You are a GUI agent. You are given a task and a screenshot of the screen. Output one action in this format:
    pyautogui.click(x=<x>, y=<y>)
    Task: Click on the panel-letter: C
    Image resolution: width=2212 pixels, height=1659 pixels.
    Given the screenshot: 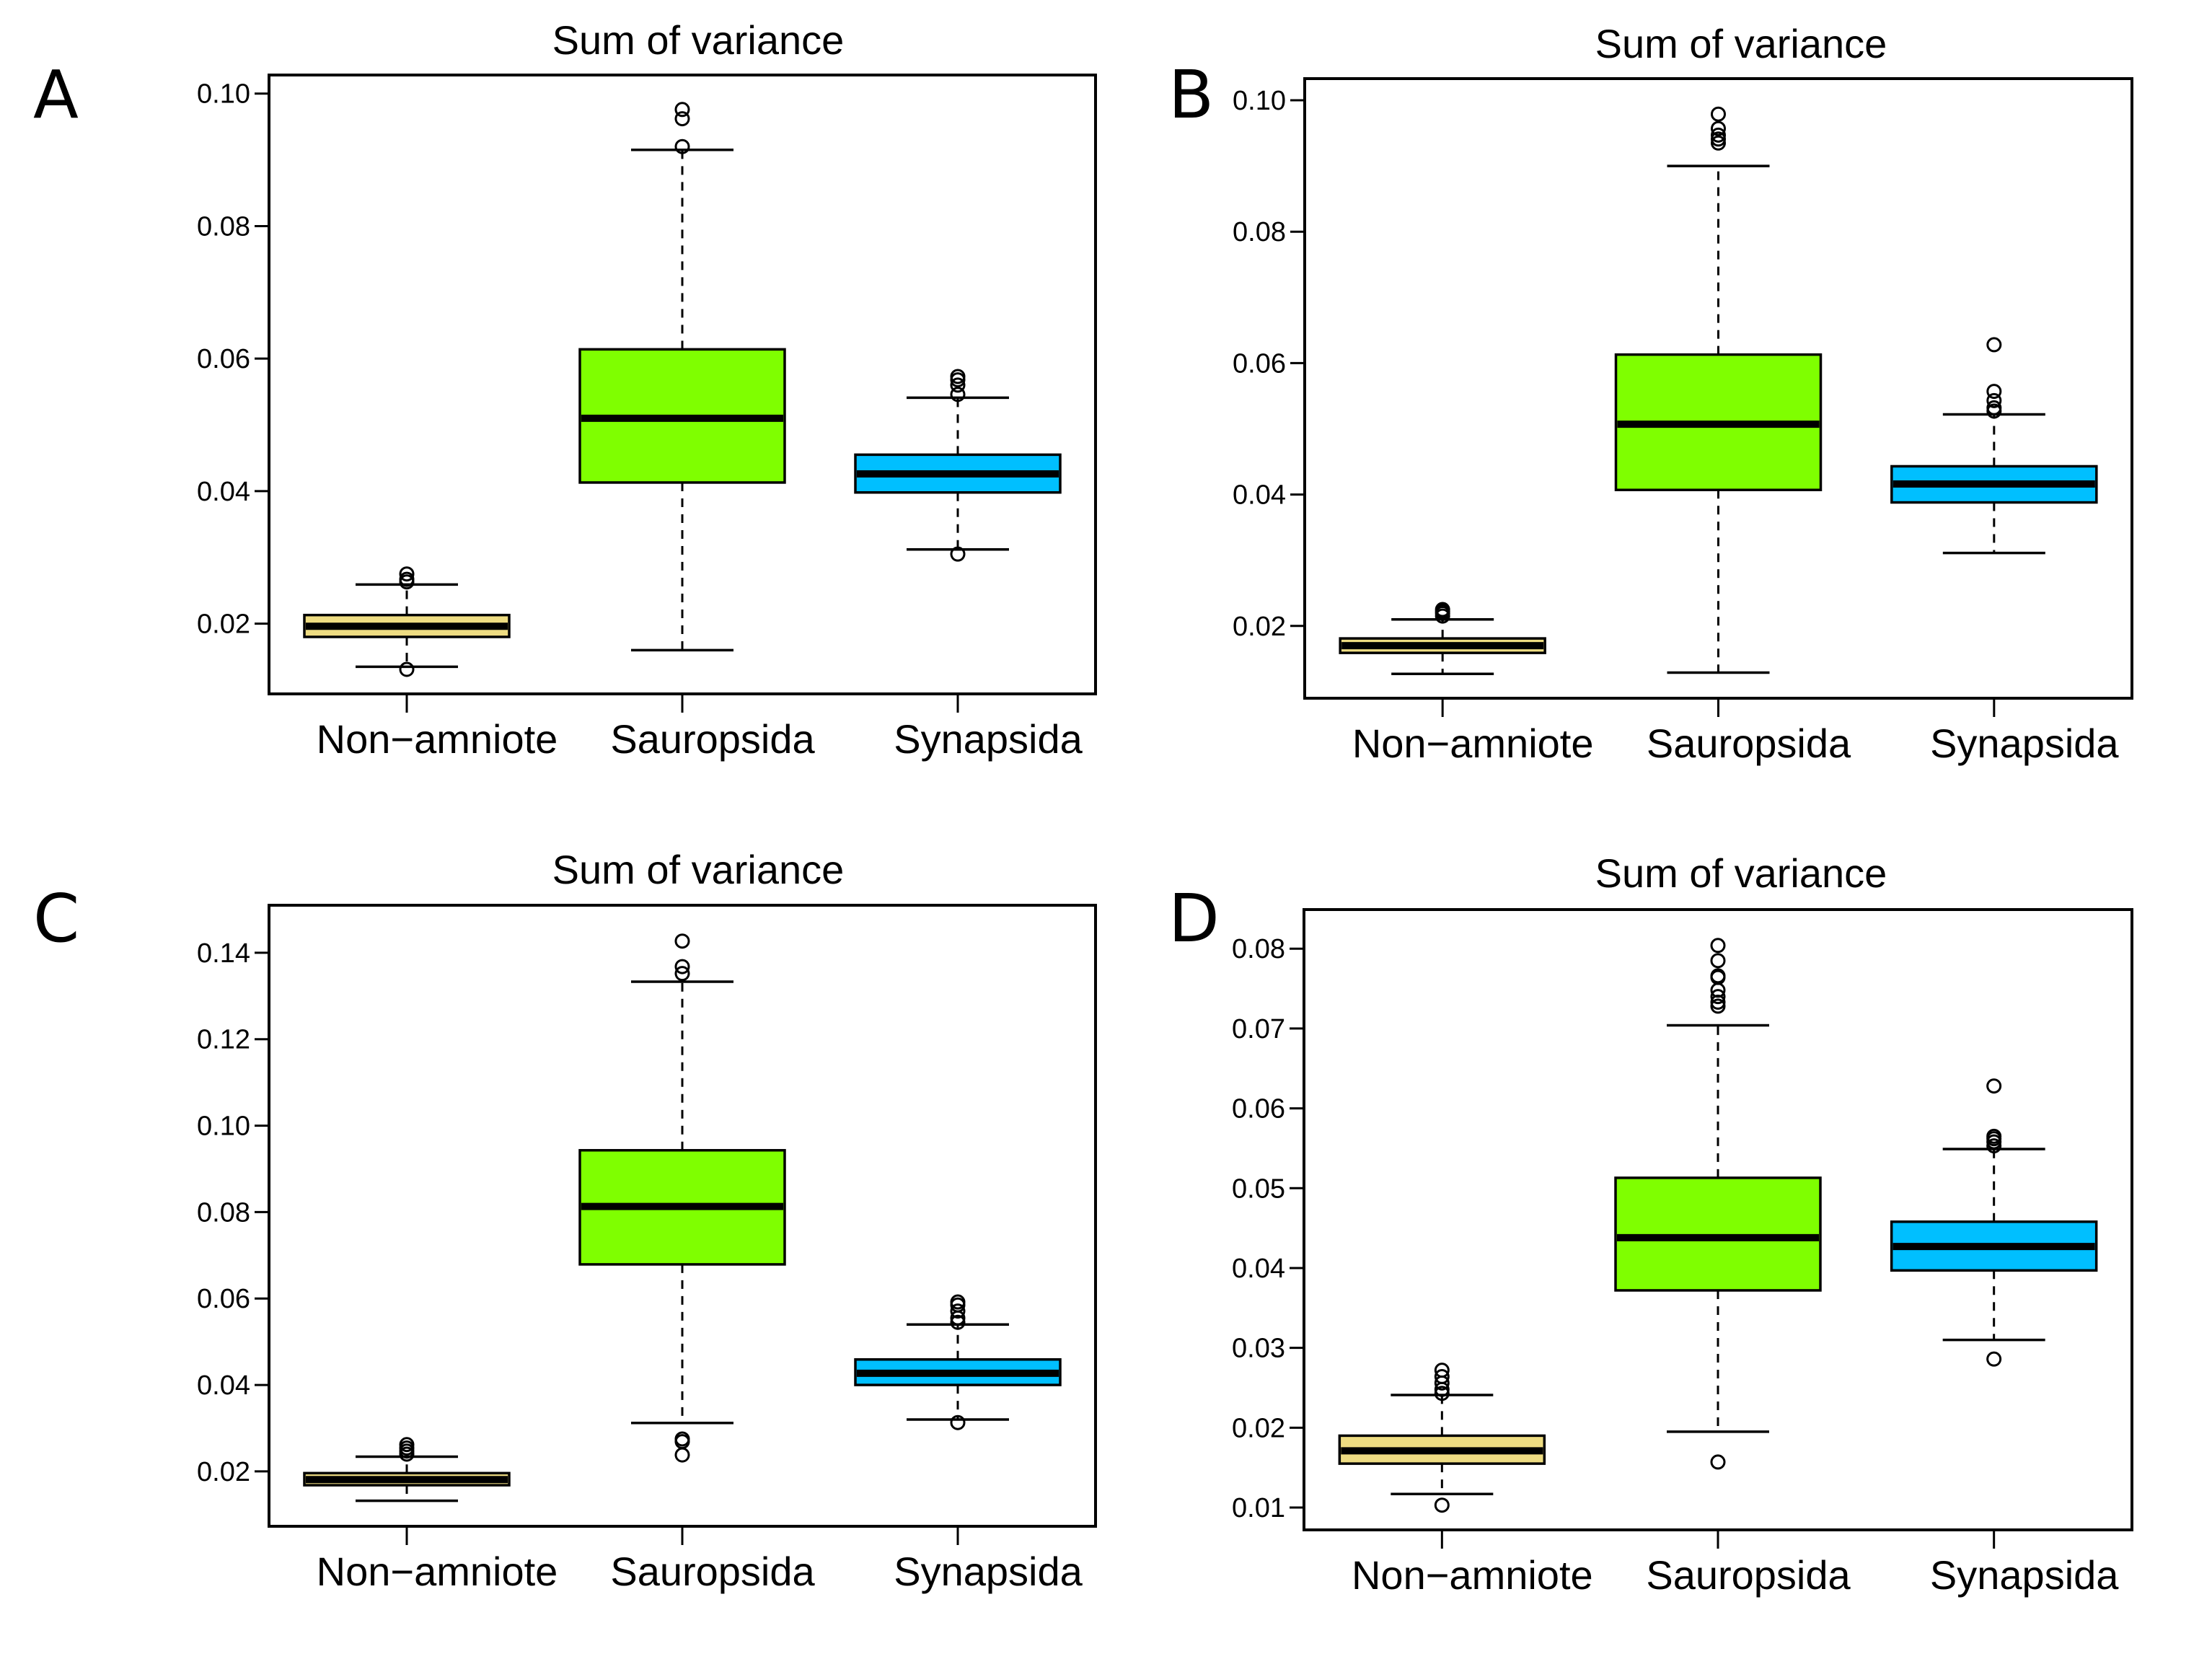 What is the action you would take?
    pyautogui.click(x=56, y=919)
    